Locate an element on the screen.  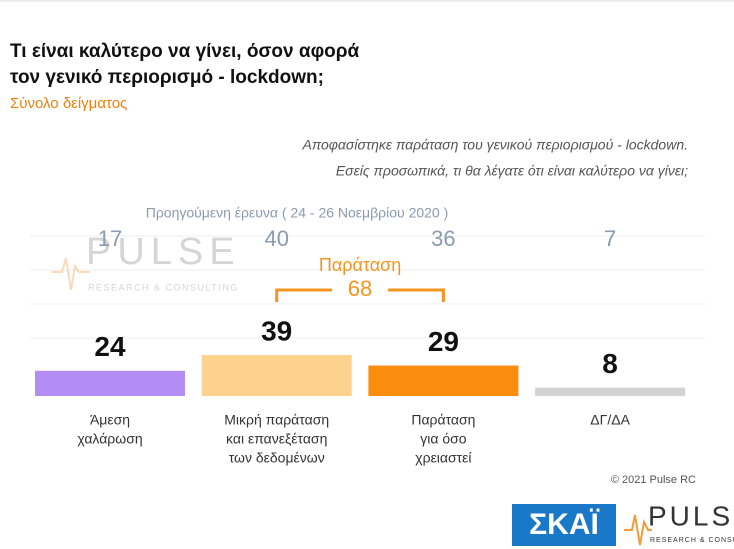
category-label: των δεδομένων is located at coordinates (277, 458).